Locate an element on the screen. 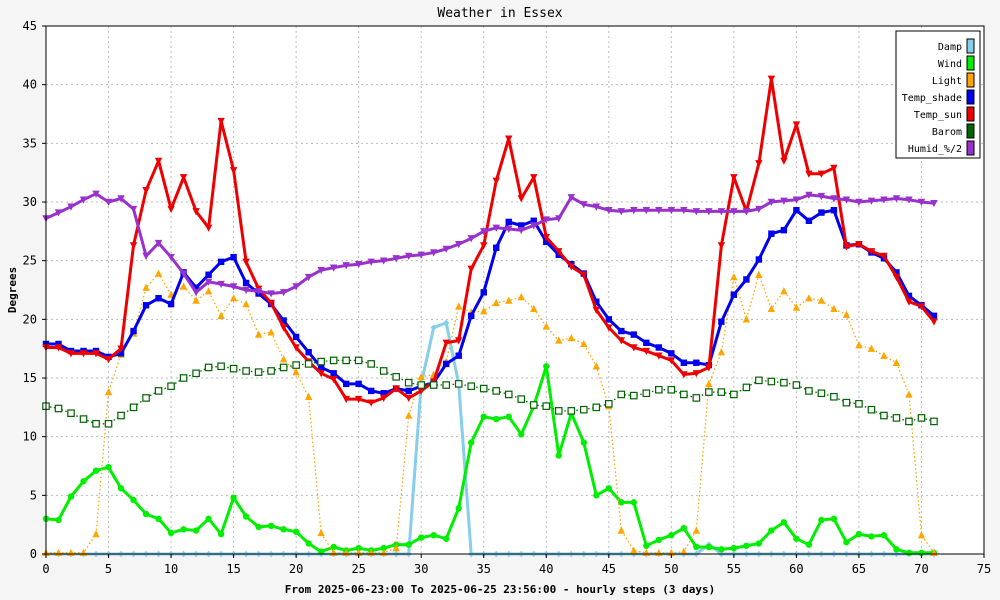 This screenshot has height=600, width=1000. x-tick-label: 30 is located at coordinates (421, 569).